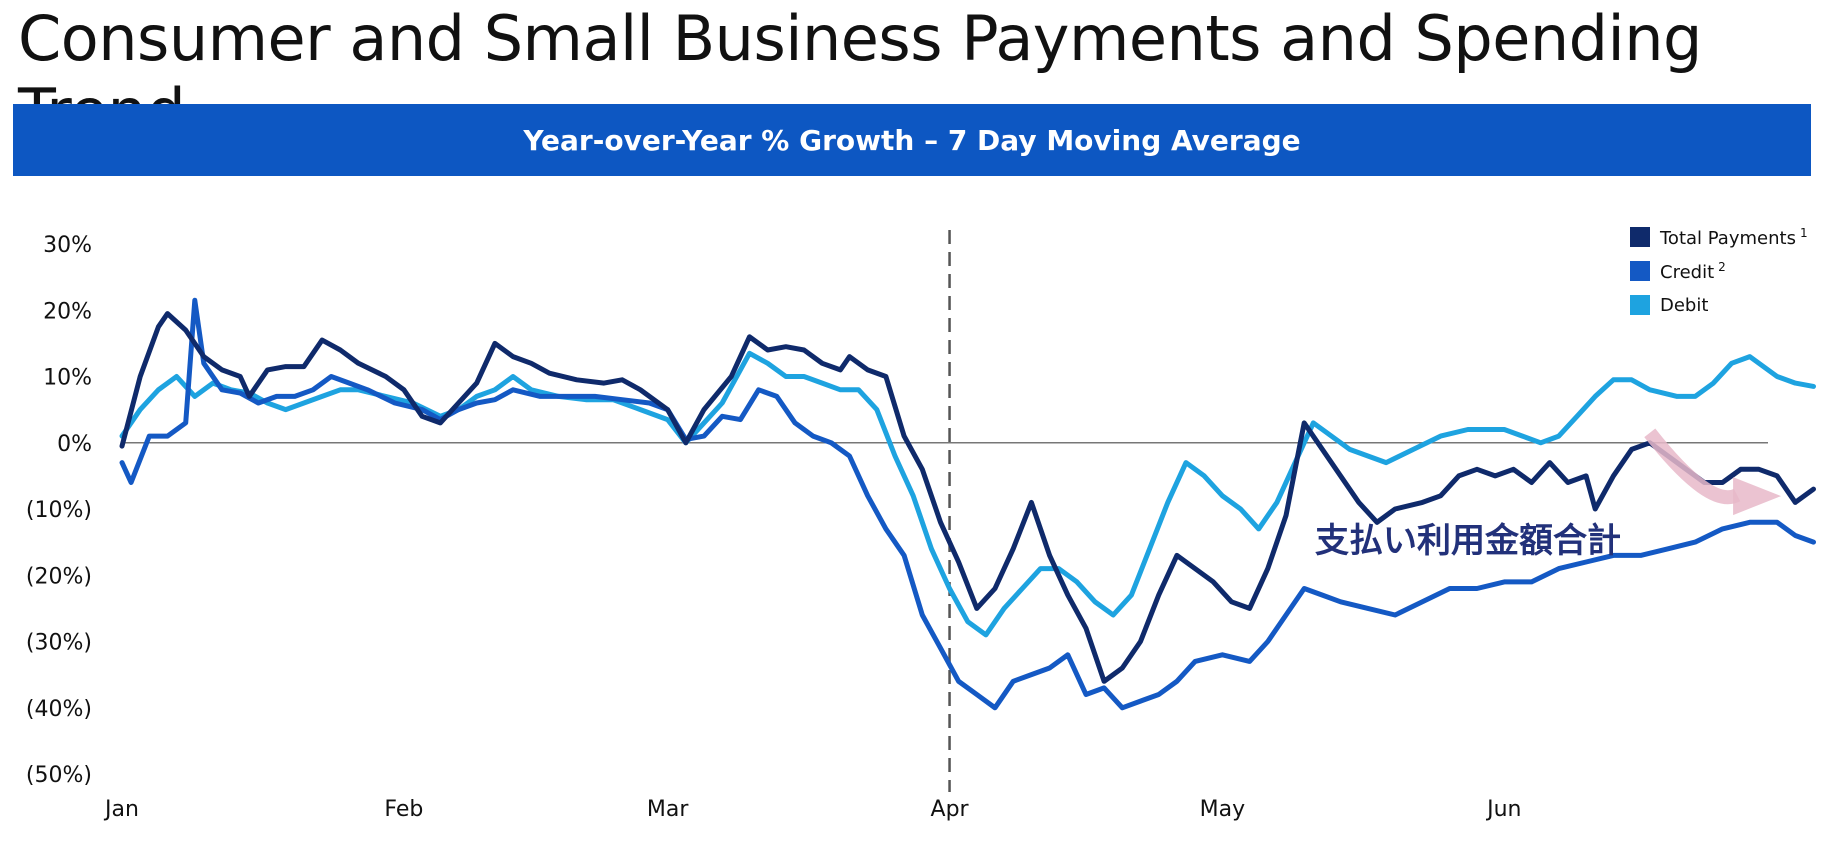 The image size is (1824, 846). Describe the element at coordinates (1692, 466) in the screenshot. I see `trend-arrow-shaft` at that location.